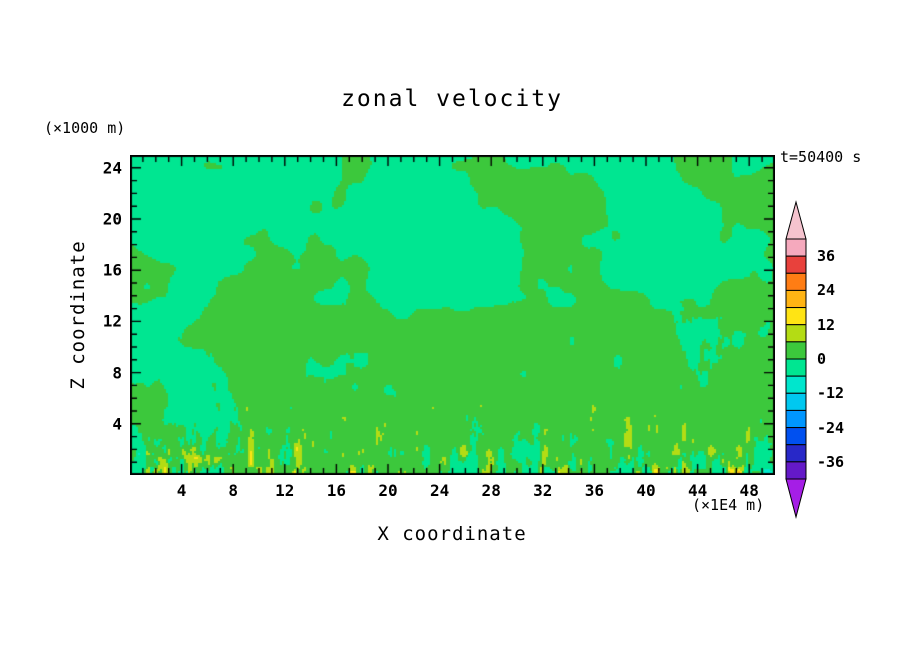 The width and height of the screenshot is (904, 654). Describe the element at coordinates (452, 534) in the screenshot. I see `x-axis-title: X coordinate` at that location.